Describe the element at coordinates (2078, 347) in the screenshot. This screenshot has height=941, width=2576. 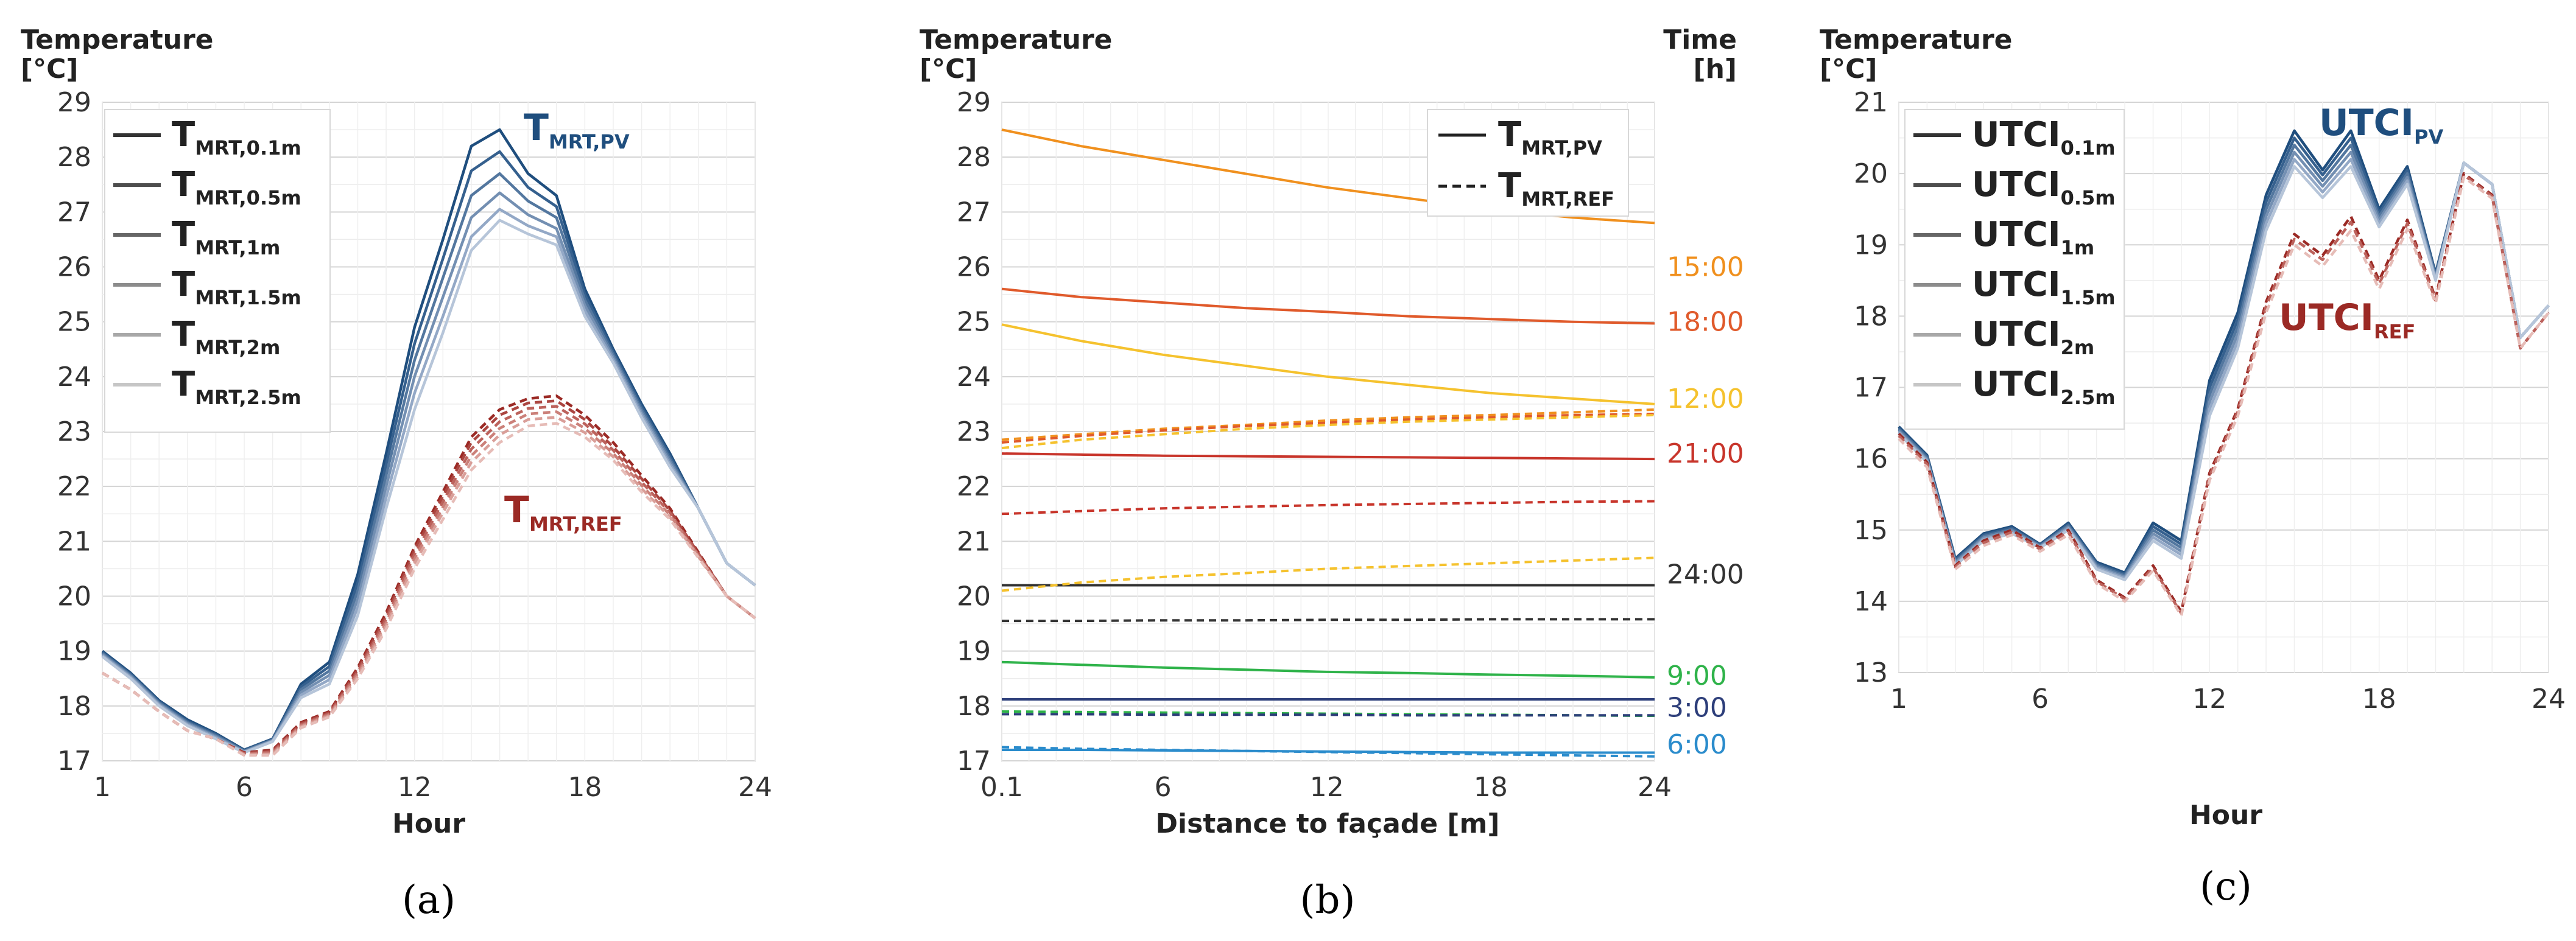
I see `panel-c-legend-entry-sub: 2m` at that location.